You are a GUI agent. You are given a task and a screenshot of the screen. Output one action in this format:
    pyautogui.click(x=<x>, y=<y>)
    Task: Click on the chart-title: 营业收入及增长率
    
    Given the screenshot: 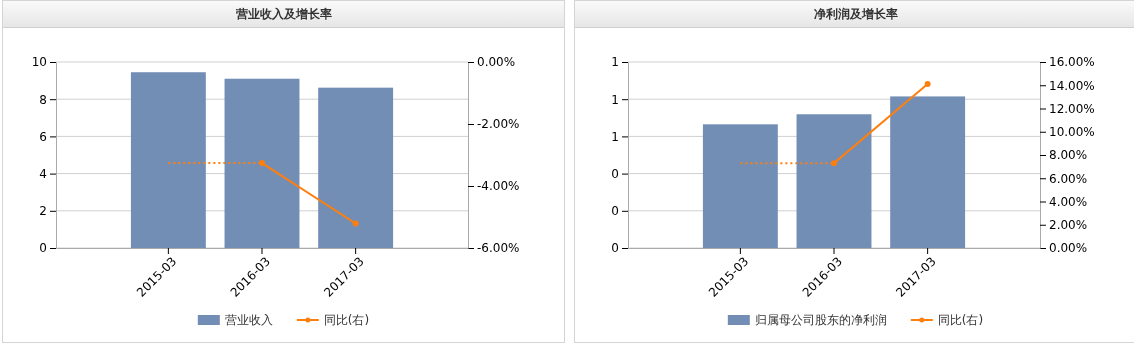 What is the action you would take?
    pyautogui.click(x=283, y=14)
    